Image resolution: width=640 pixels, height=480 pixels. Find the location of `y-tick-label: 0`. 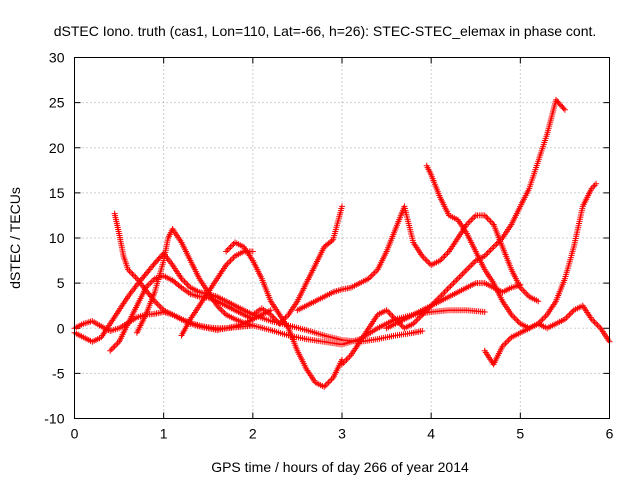

y-tick-label: 0 is located at coordinates (61, 328).